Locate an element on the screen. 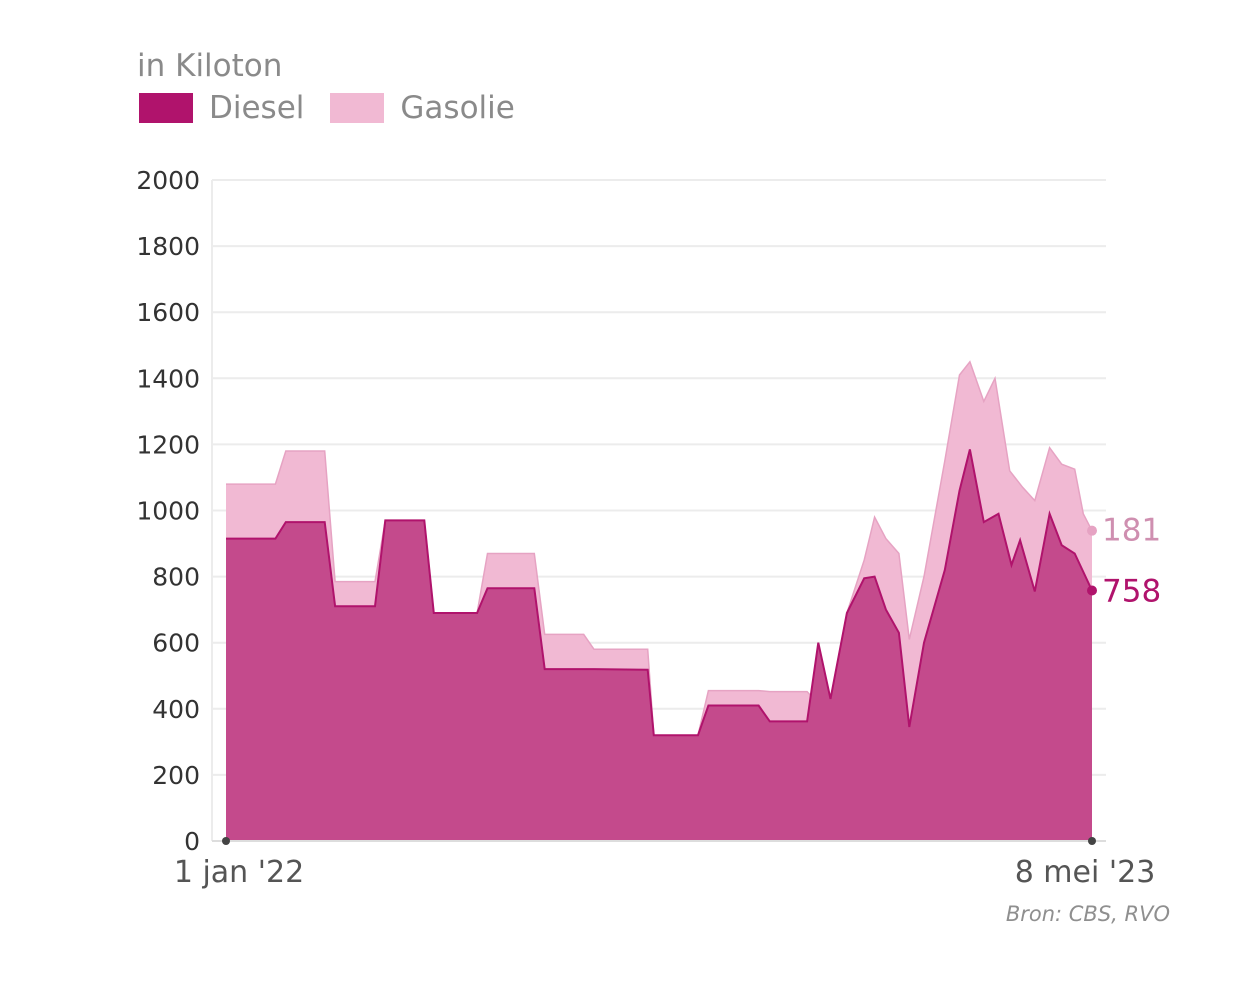 This screenshot has width=1250, height=984. y-tick-label: 0 is located at coordinates (192, 841).